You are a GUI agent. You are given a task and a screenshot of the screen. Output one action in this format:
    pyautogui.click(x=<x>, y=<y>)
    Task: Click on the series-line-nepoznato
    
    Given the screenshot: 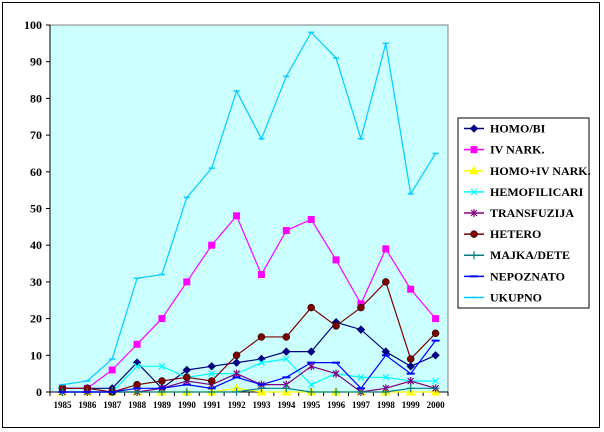 What is the action you would take?
    pyautogui.click(x=249, y=366)
    